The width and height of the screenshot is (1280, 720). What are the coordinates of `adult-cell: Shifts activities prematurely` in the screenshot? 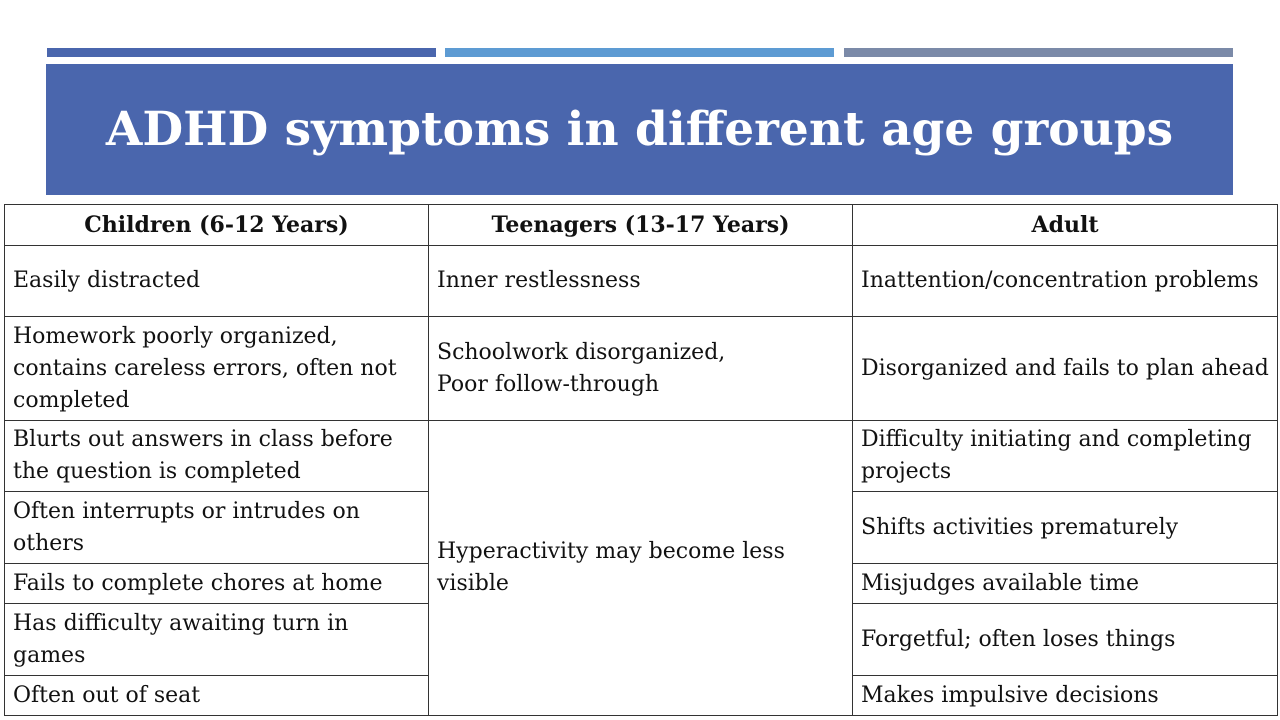 It's located at (1065, 527).